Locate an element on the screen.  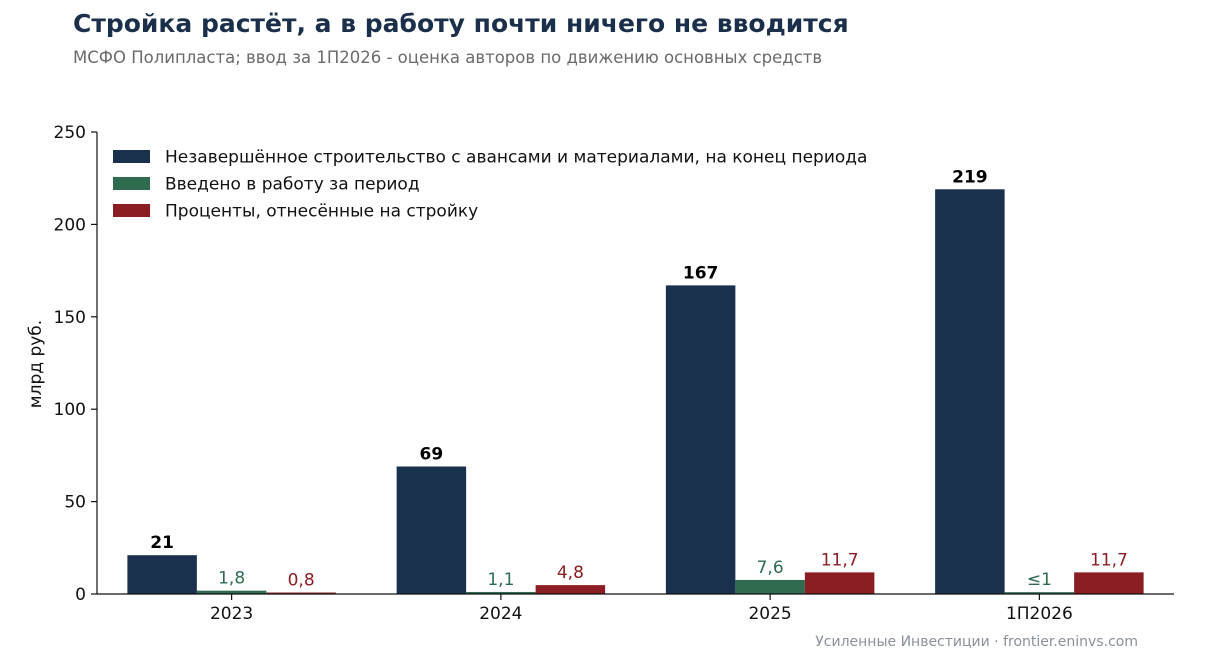
value-label-s0-1П2026: 219 is located at coordinates (970, 177).